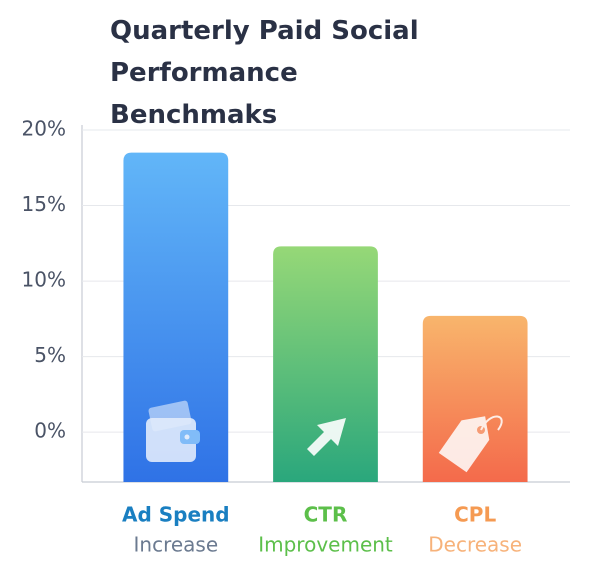  I want to click on wallet-icon, so click(173, 431).